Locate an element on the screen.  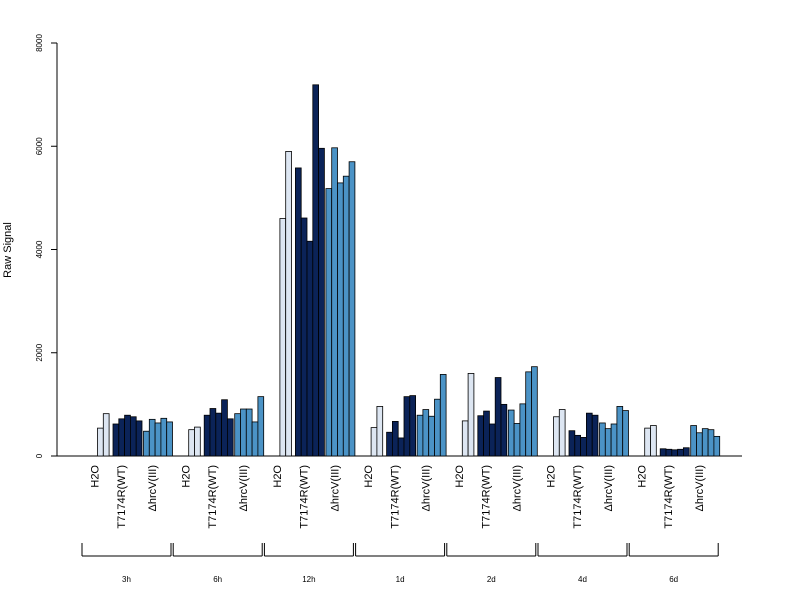
y-tick-label: 2000 is located at coordinates (39, 352).